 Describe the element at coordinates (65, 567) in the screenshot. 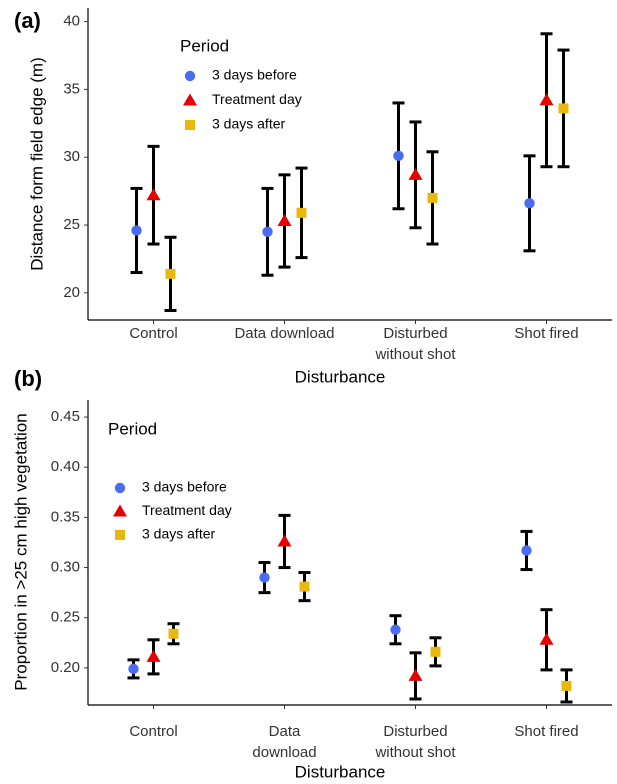

I see `y-tick-label: 0.30` at that location.